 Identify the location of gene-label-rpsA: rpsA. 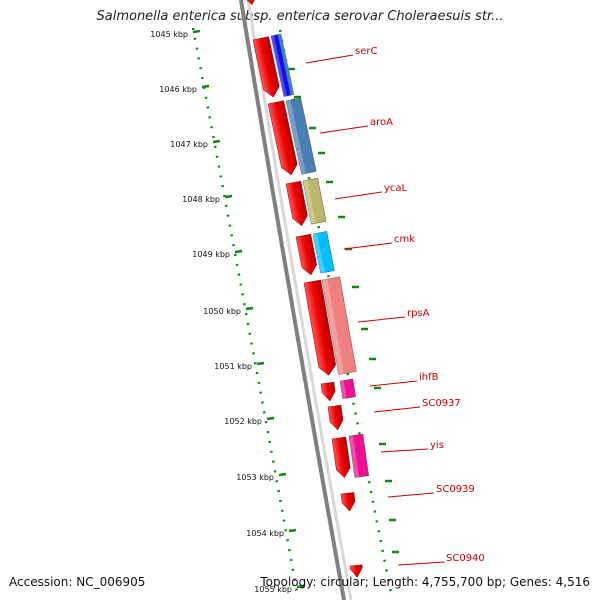
(418, 313).